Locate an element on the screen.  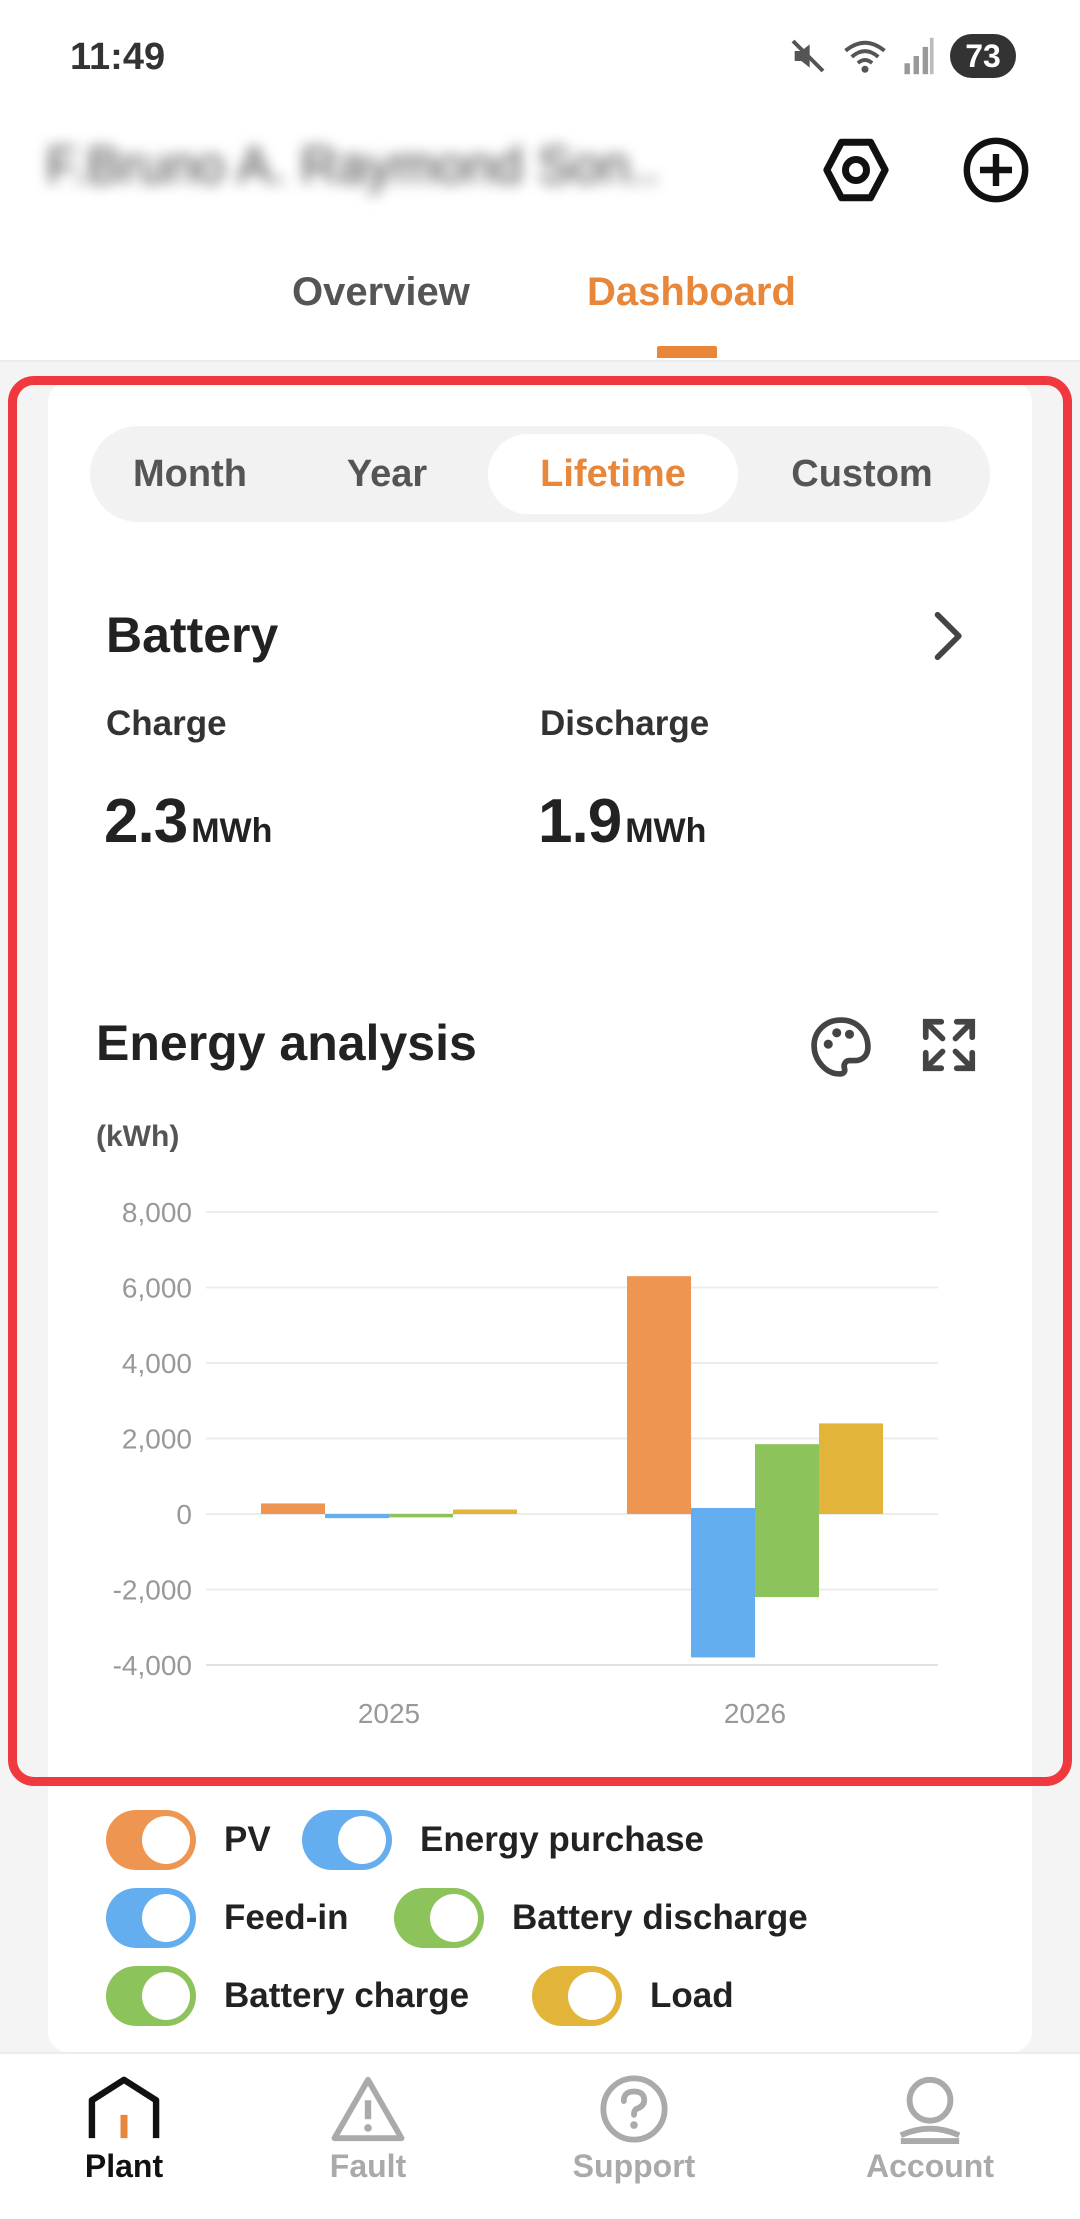
help-icon is located at coordinates (634, 2109).